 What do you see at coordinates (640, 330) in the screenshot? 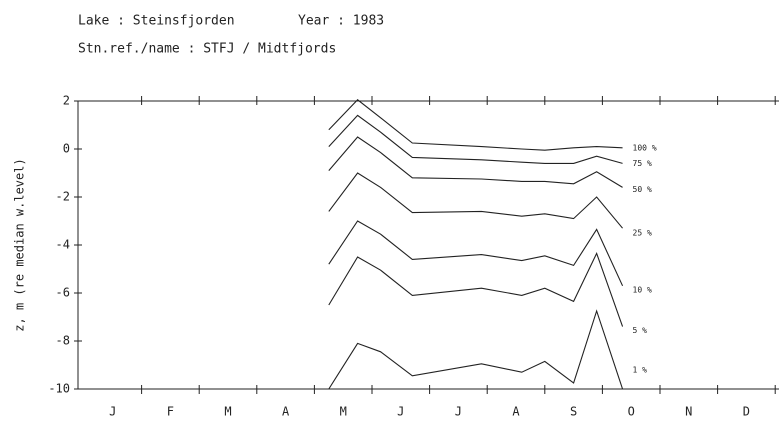
I see `series-label: 5 %` at bounding box center [640, 330].